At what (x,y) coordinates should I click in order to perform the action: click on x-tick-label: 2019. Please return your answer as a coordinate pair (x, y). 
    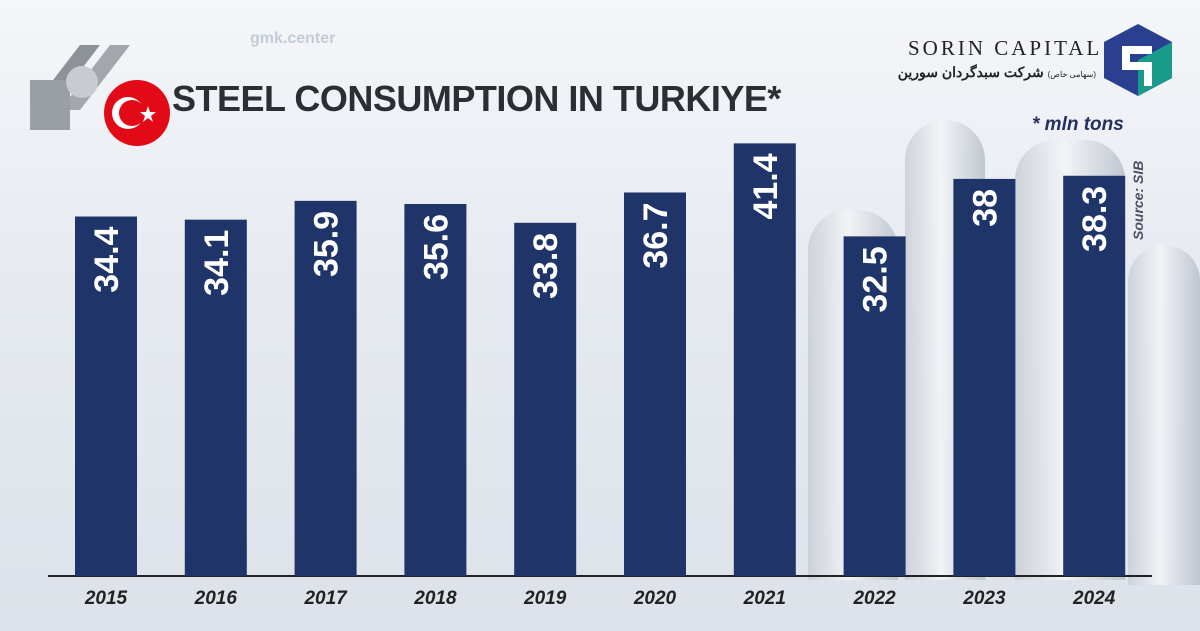
    Looking at the image, I should click on (545, 598).